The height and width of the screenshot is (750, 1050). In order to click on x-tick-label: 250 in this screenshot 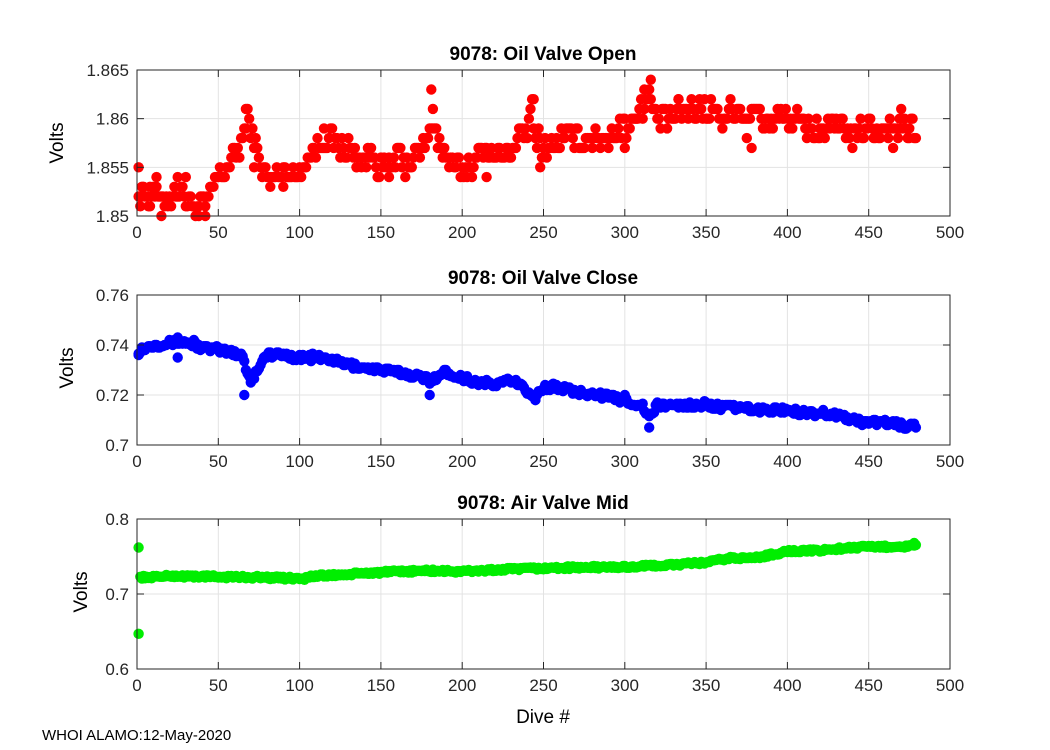, I will do `click(543, 461)`.